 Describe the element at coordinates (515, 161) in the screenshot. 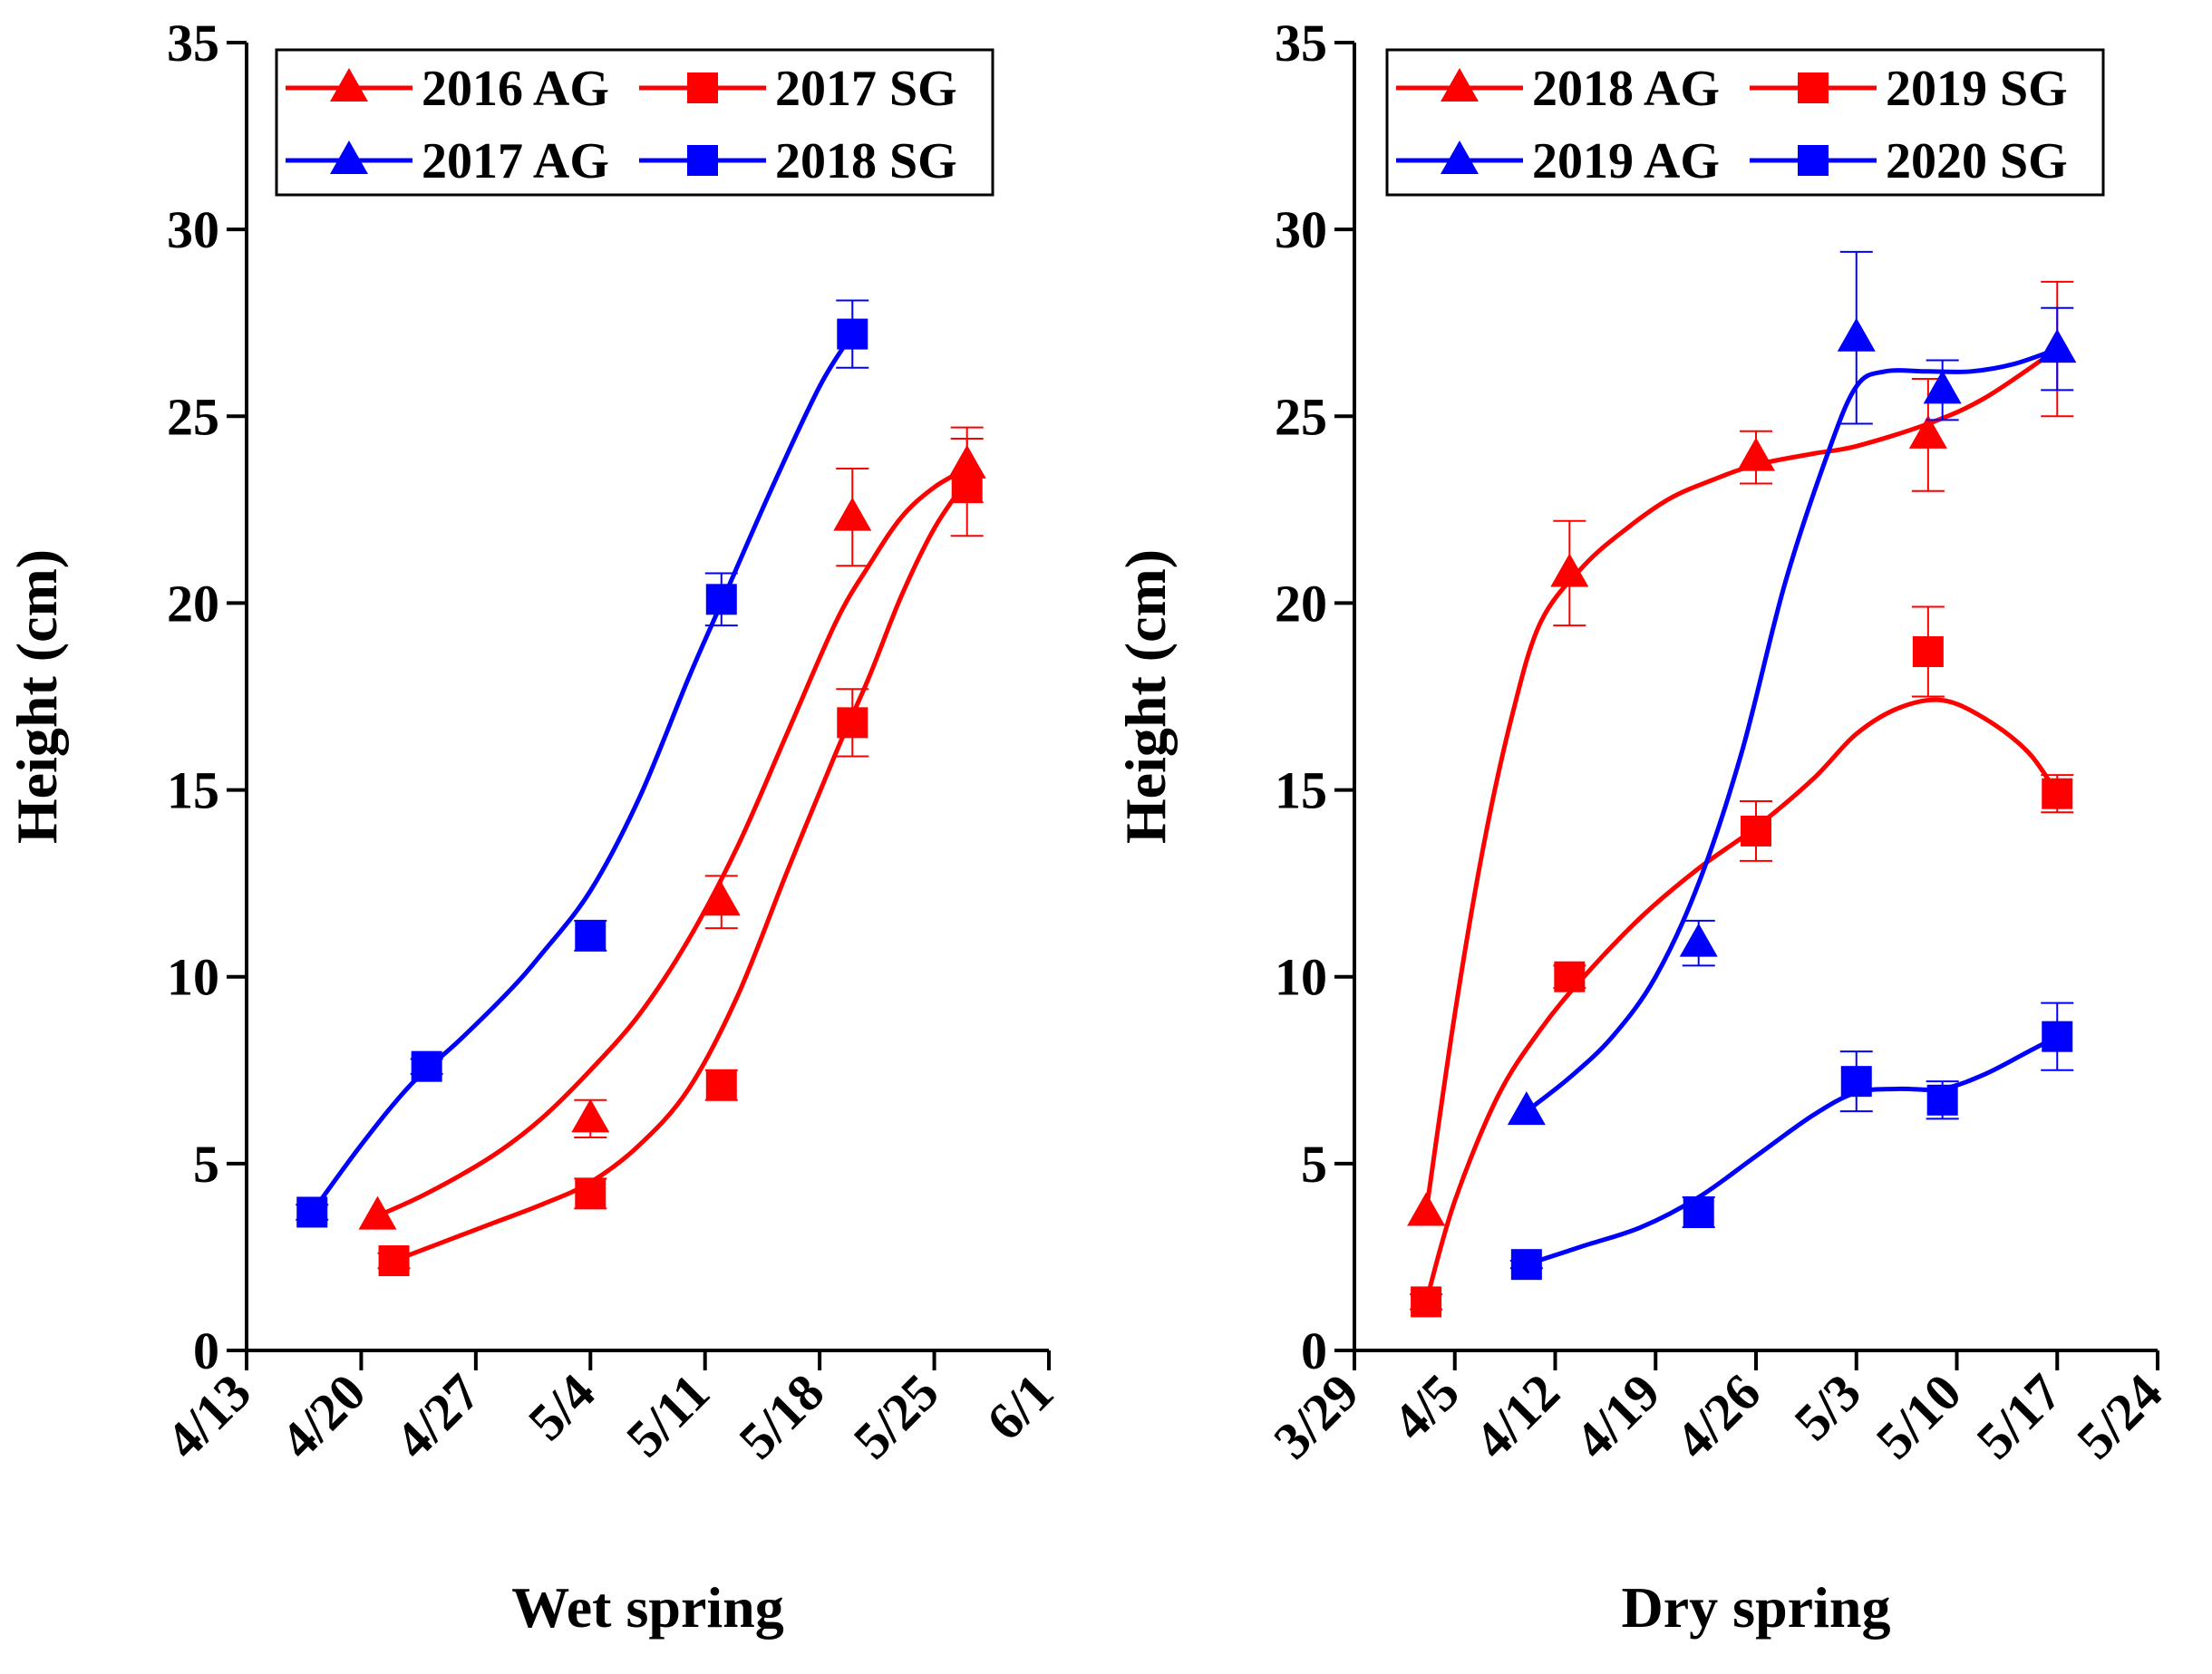

I see `legend-label: 2017 AG` at that location.